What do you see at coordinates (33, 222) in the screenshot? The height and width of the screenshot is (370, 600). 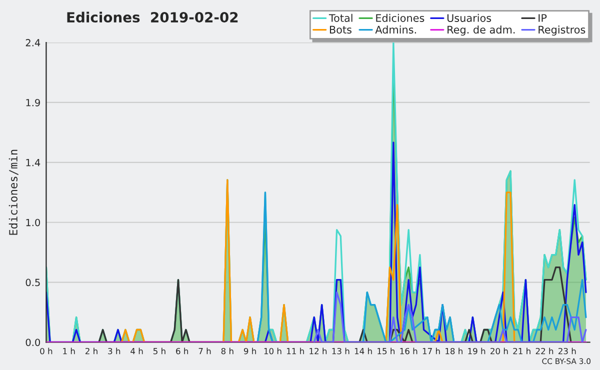 I see `y-tick-label: 1.0` at bounding box center [33, 222].